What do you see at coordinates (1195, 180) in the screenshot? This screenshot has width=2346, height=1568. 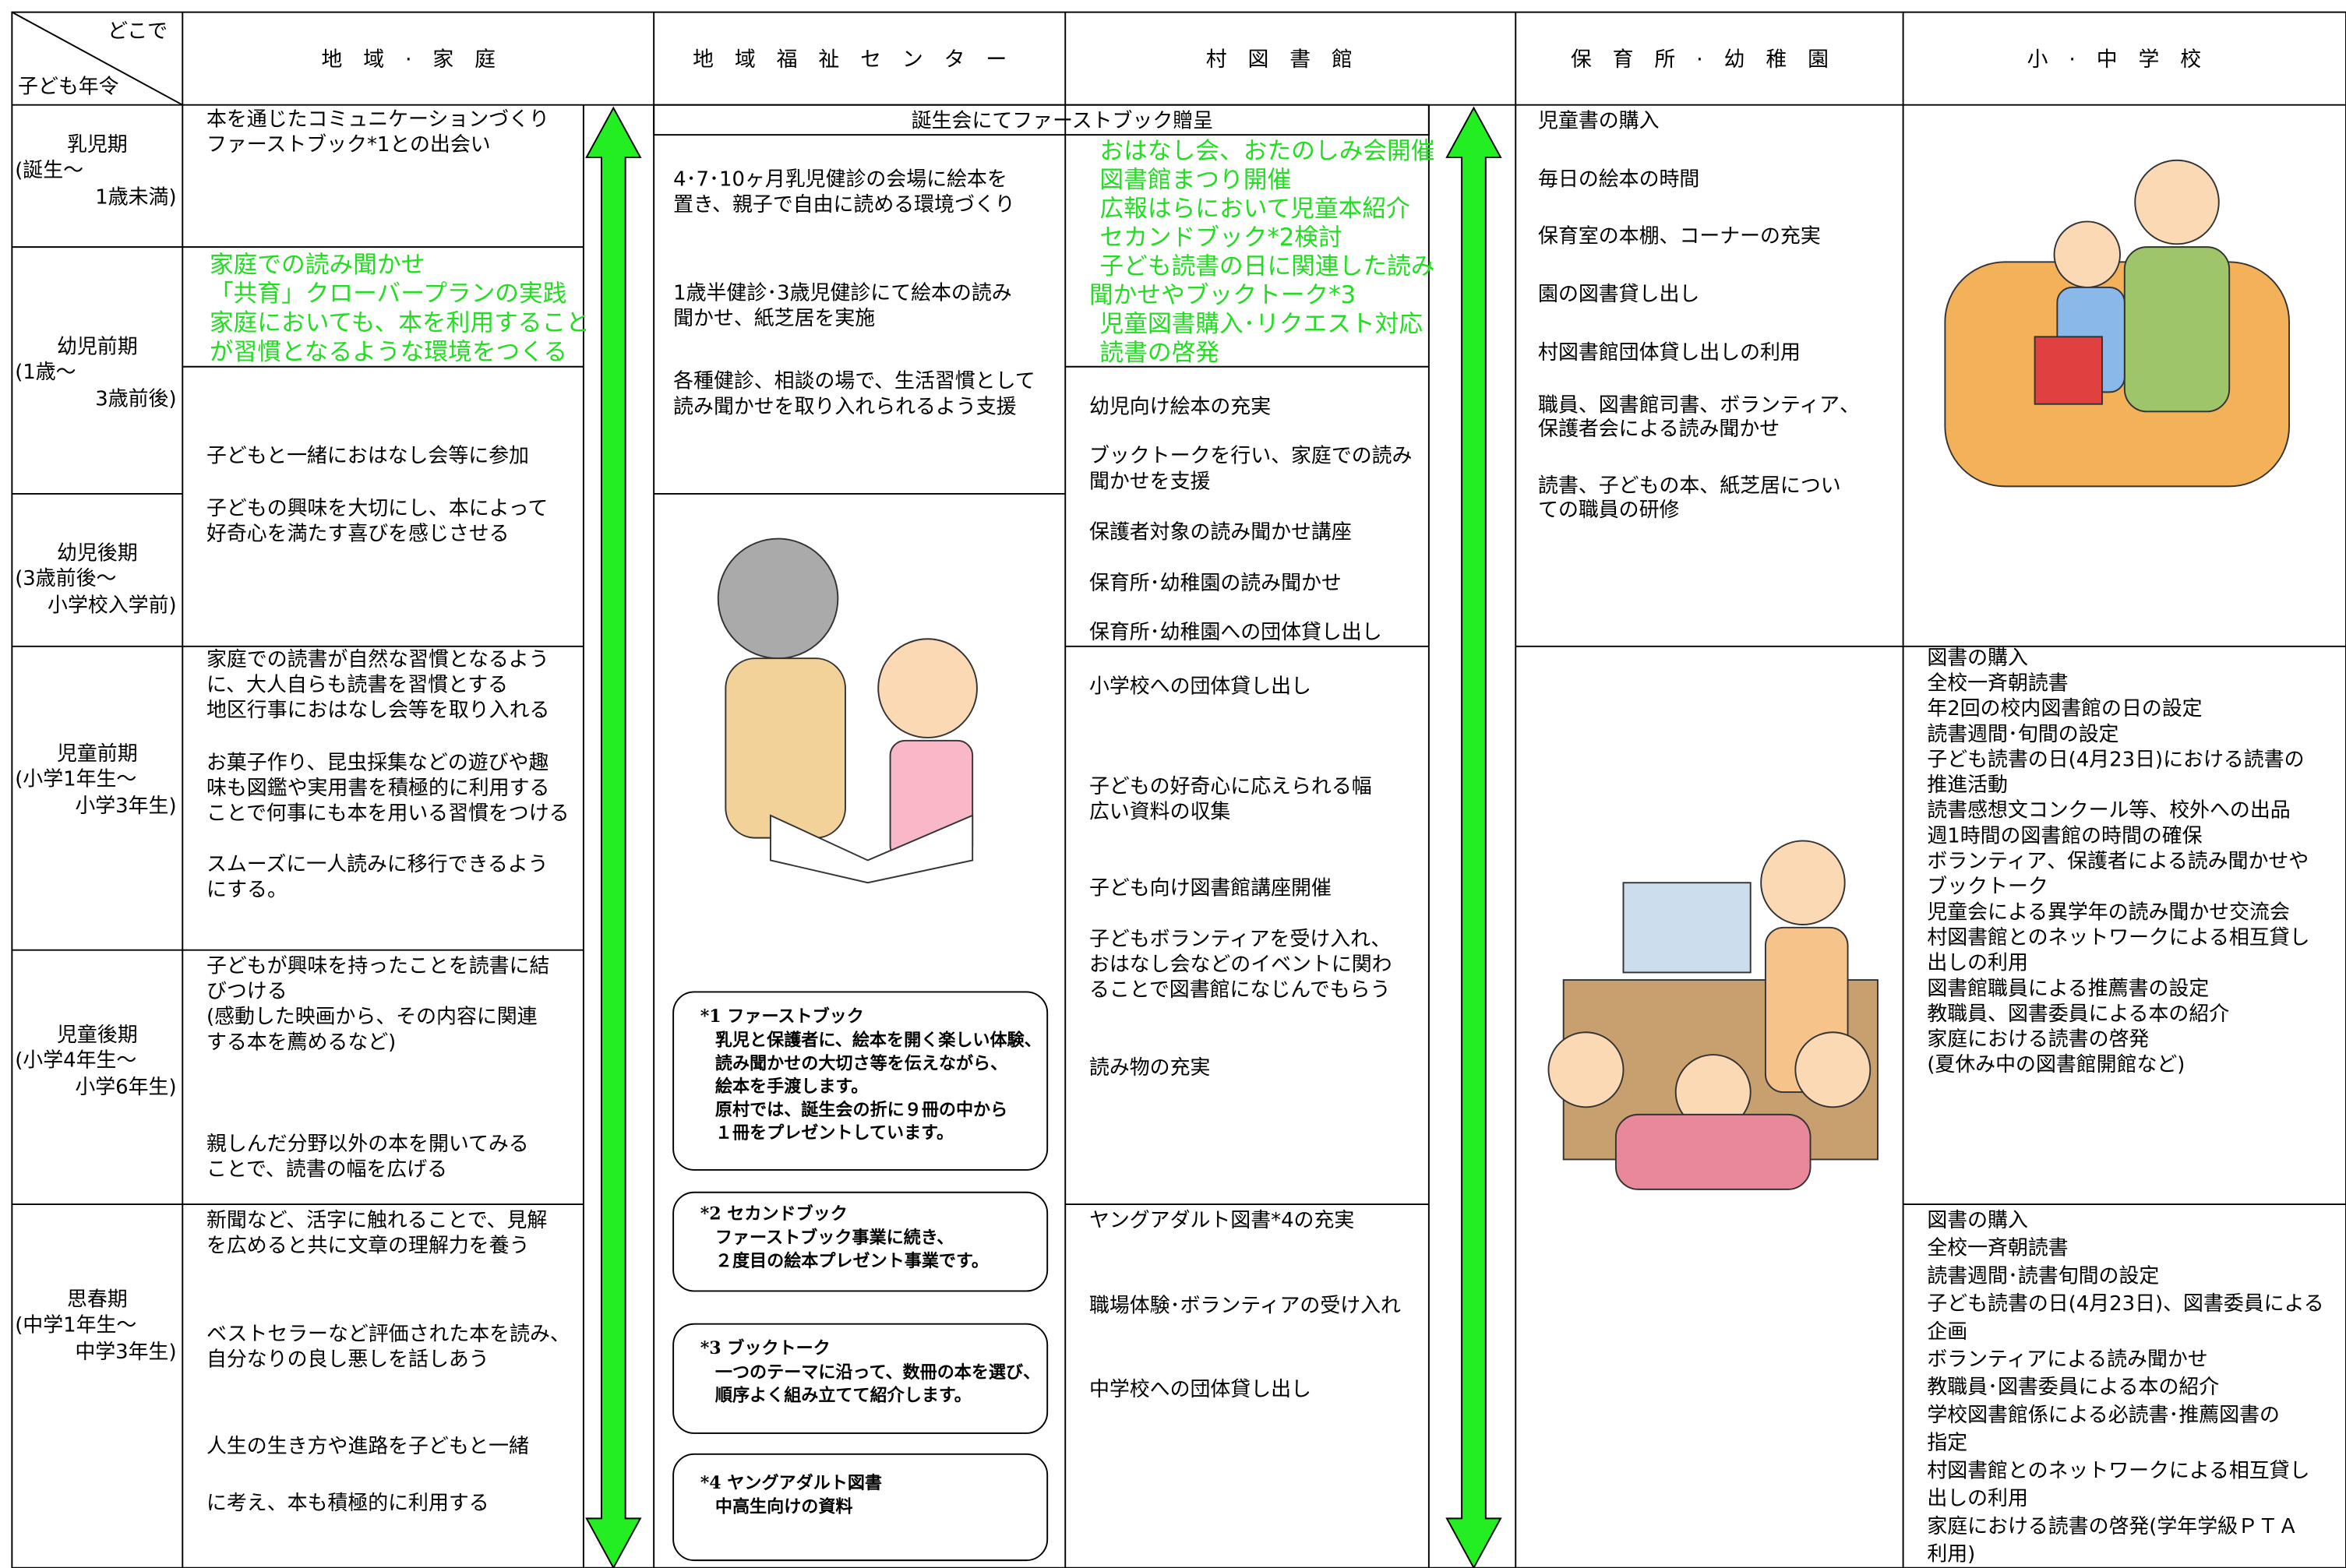 I see `library-highlight: 図書館まつり開催` at bounding box center [1195, 180].